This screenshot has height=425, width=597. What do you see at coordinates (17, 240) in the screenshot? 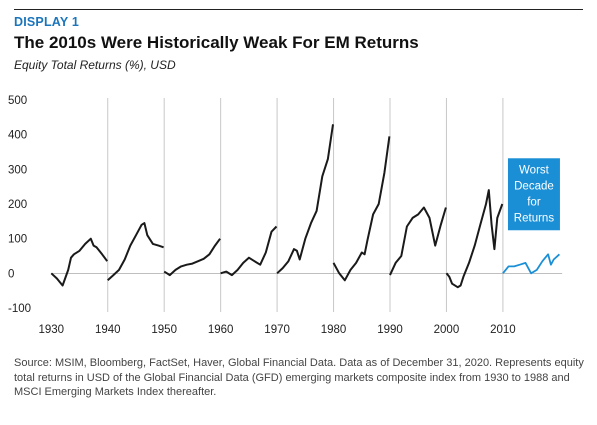
I see `y-tick-label: 100` at bounding box center [17, 240].